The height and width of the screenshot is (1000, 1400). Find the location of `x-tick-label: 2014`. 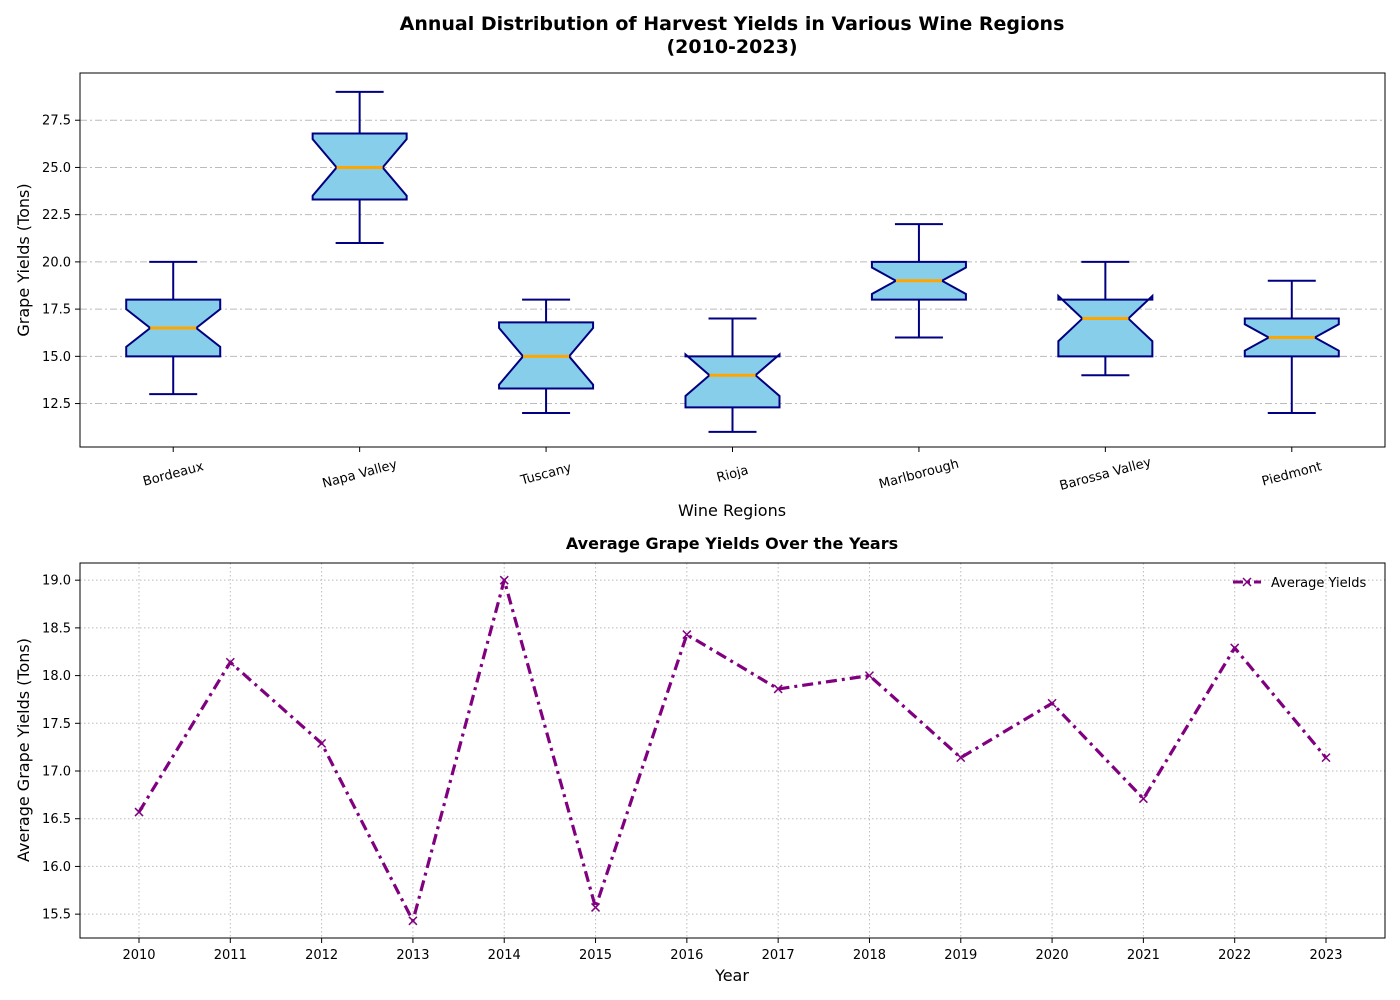

x-tick-label: 2014 is located at coordinates (504, 955).